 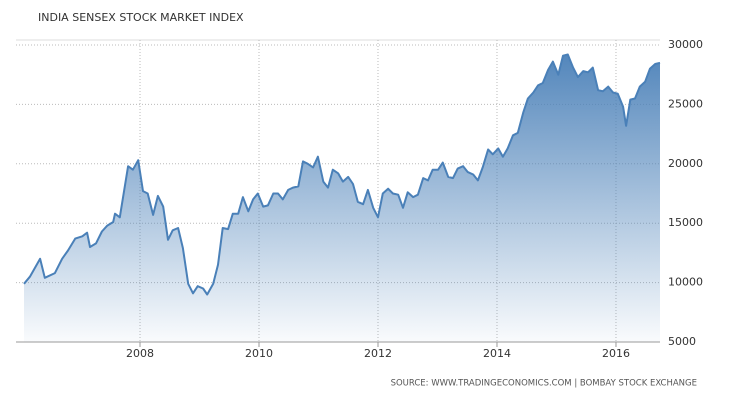 What do you see at coordinates (685, 103) in the screenshot?
I see `y-tick-label: 25000` at bounding box center [685, 103].